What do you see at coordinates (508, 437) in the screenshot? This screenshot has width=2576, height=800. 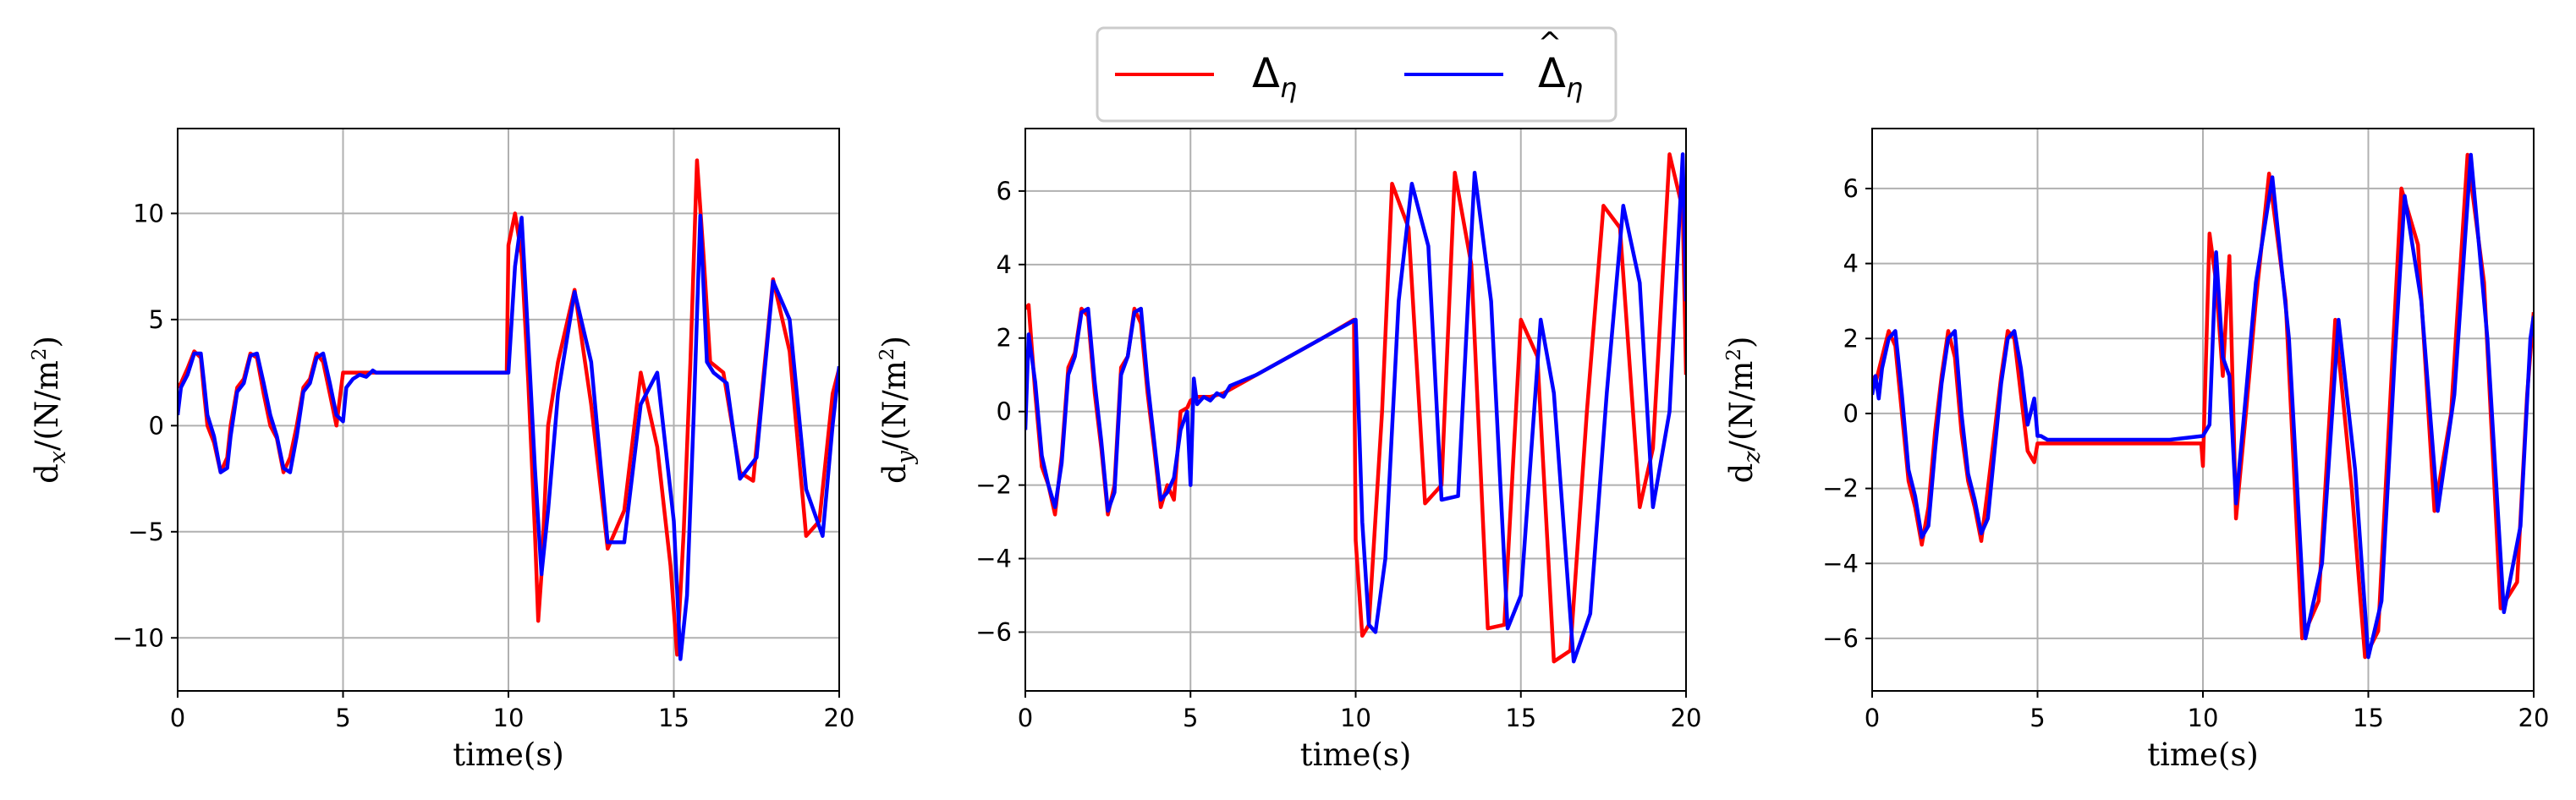 I see `panel-1-series-blue` at bounding box center [508, 437].